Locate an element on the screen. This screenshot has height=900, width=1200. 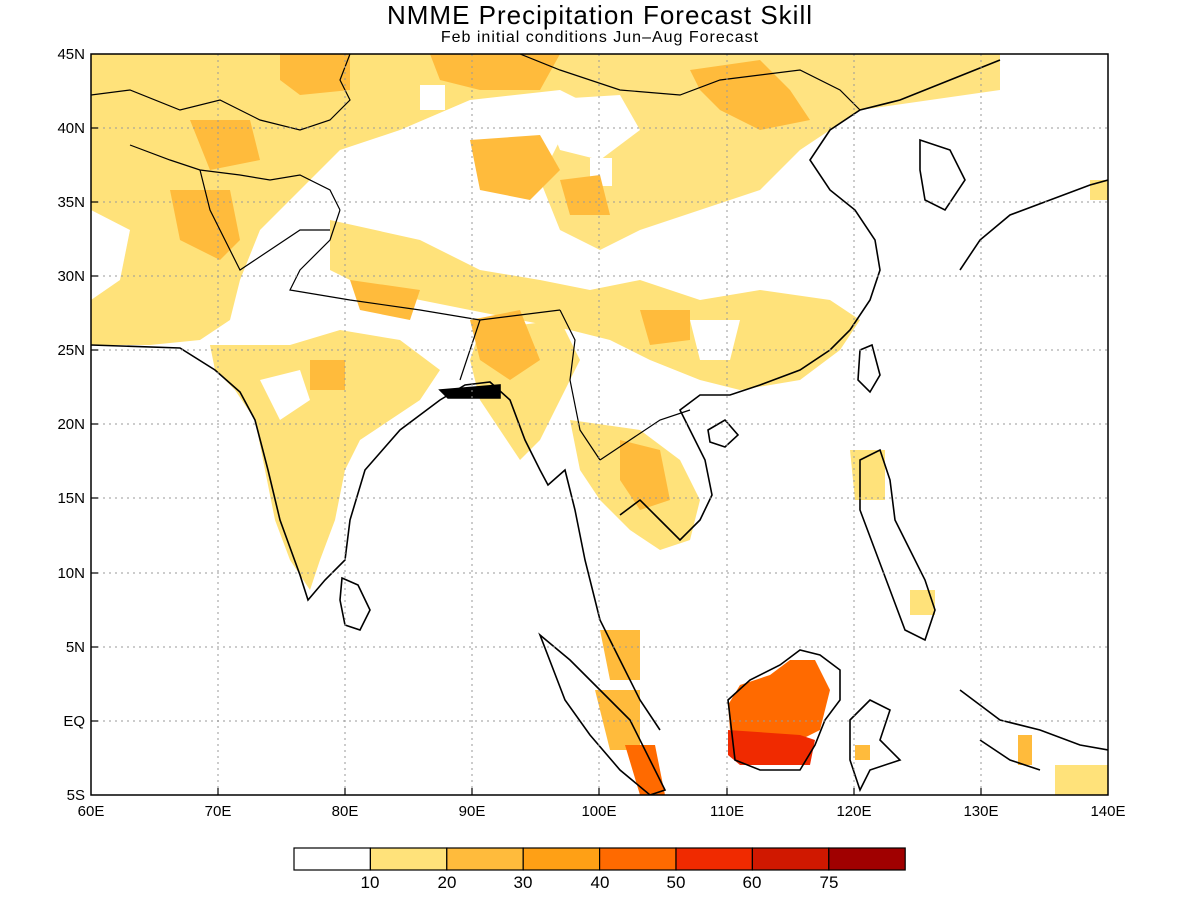
lat-label-15n: 15N is located at coordinates (71, 498).